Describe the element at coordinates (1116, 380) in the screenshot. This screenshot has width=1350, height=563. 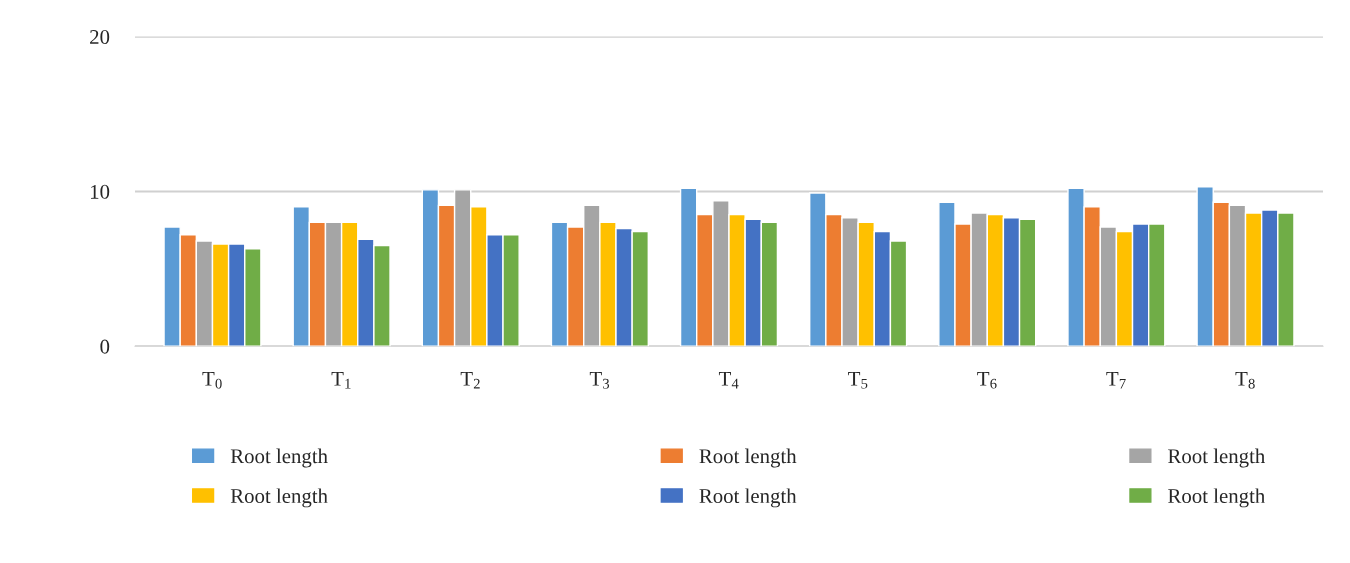
I see `x-tick-label: T$_{7}$` at that location.